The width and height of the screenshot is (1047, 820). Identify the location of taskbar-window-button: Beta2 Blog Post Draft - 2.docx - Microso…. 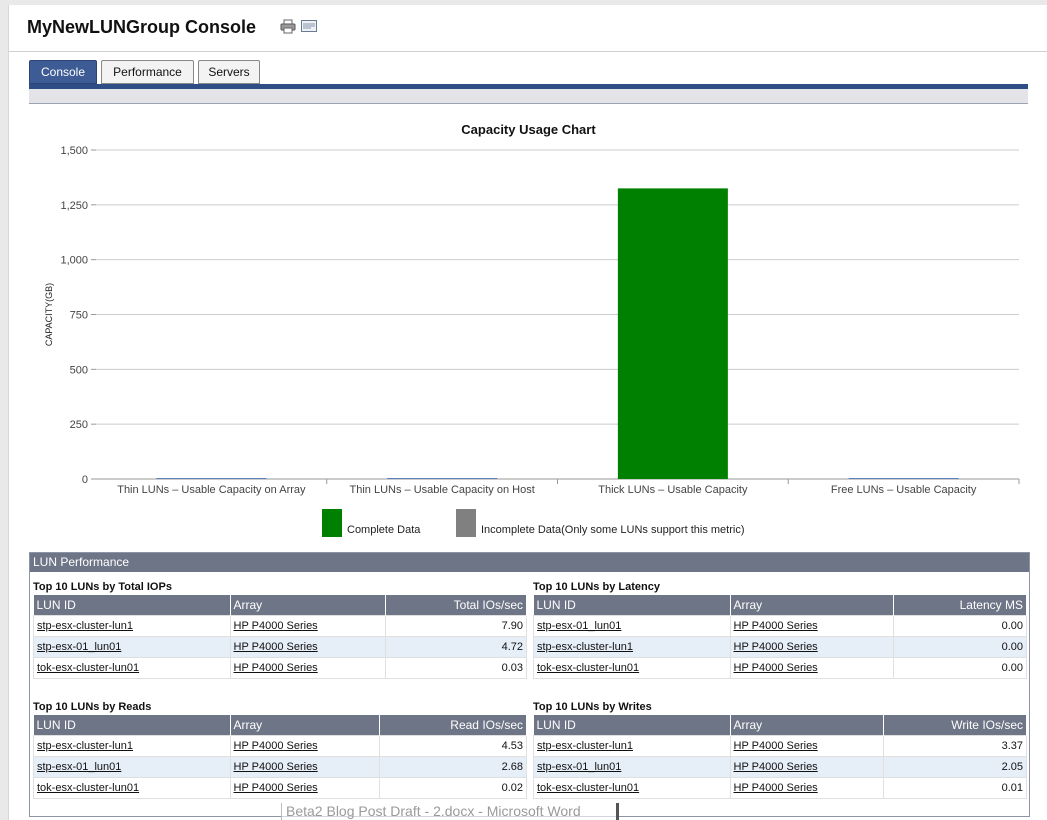
(450, 811).